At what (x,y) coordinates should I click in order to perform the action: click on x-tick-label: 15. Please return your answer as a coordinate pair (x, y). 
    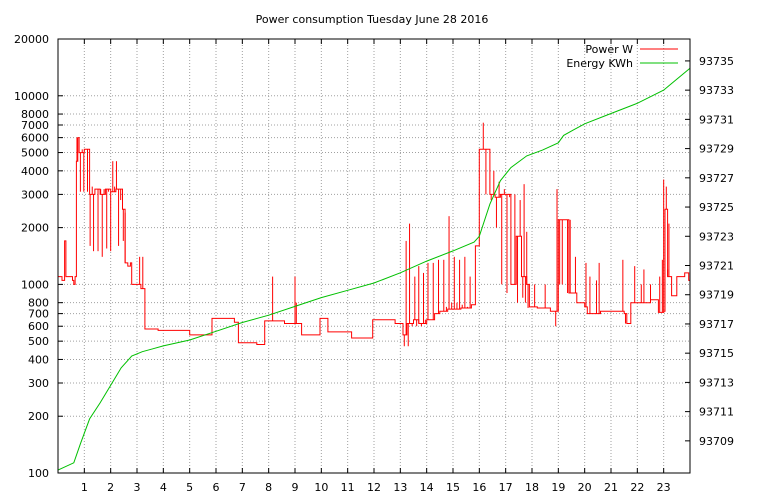
    Looking at the image, I should click on (453, 487).